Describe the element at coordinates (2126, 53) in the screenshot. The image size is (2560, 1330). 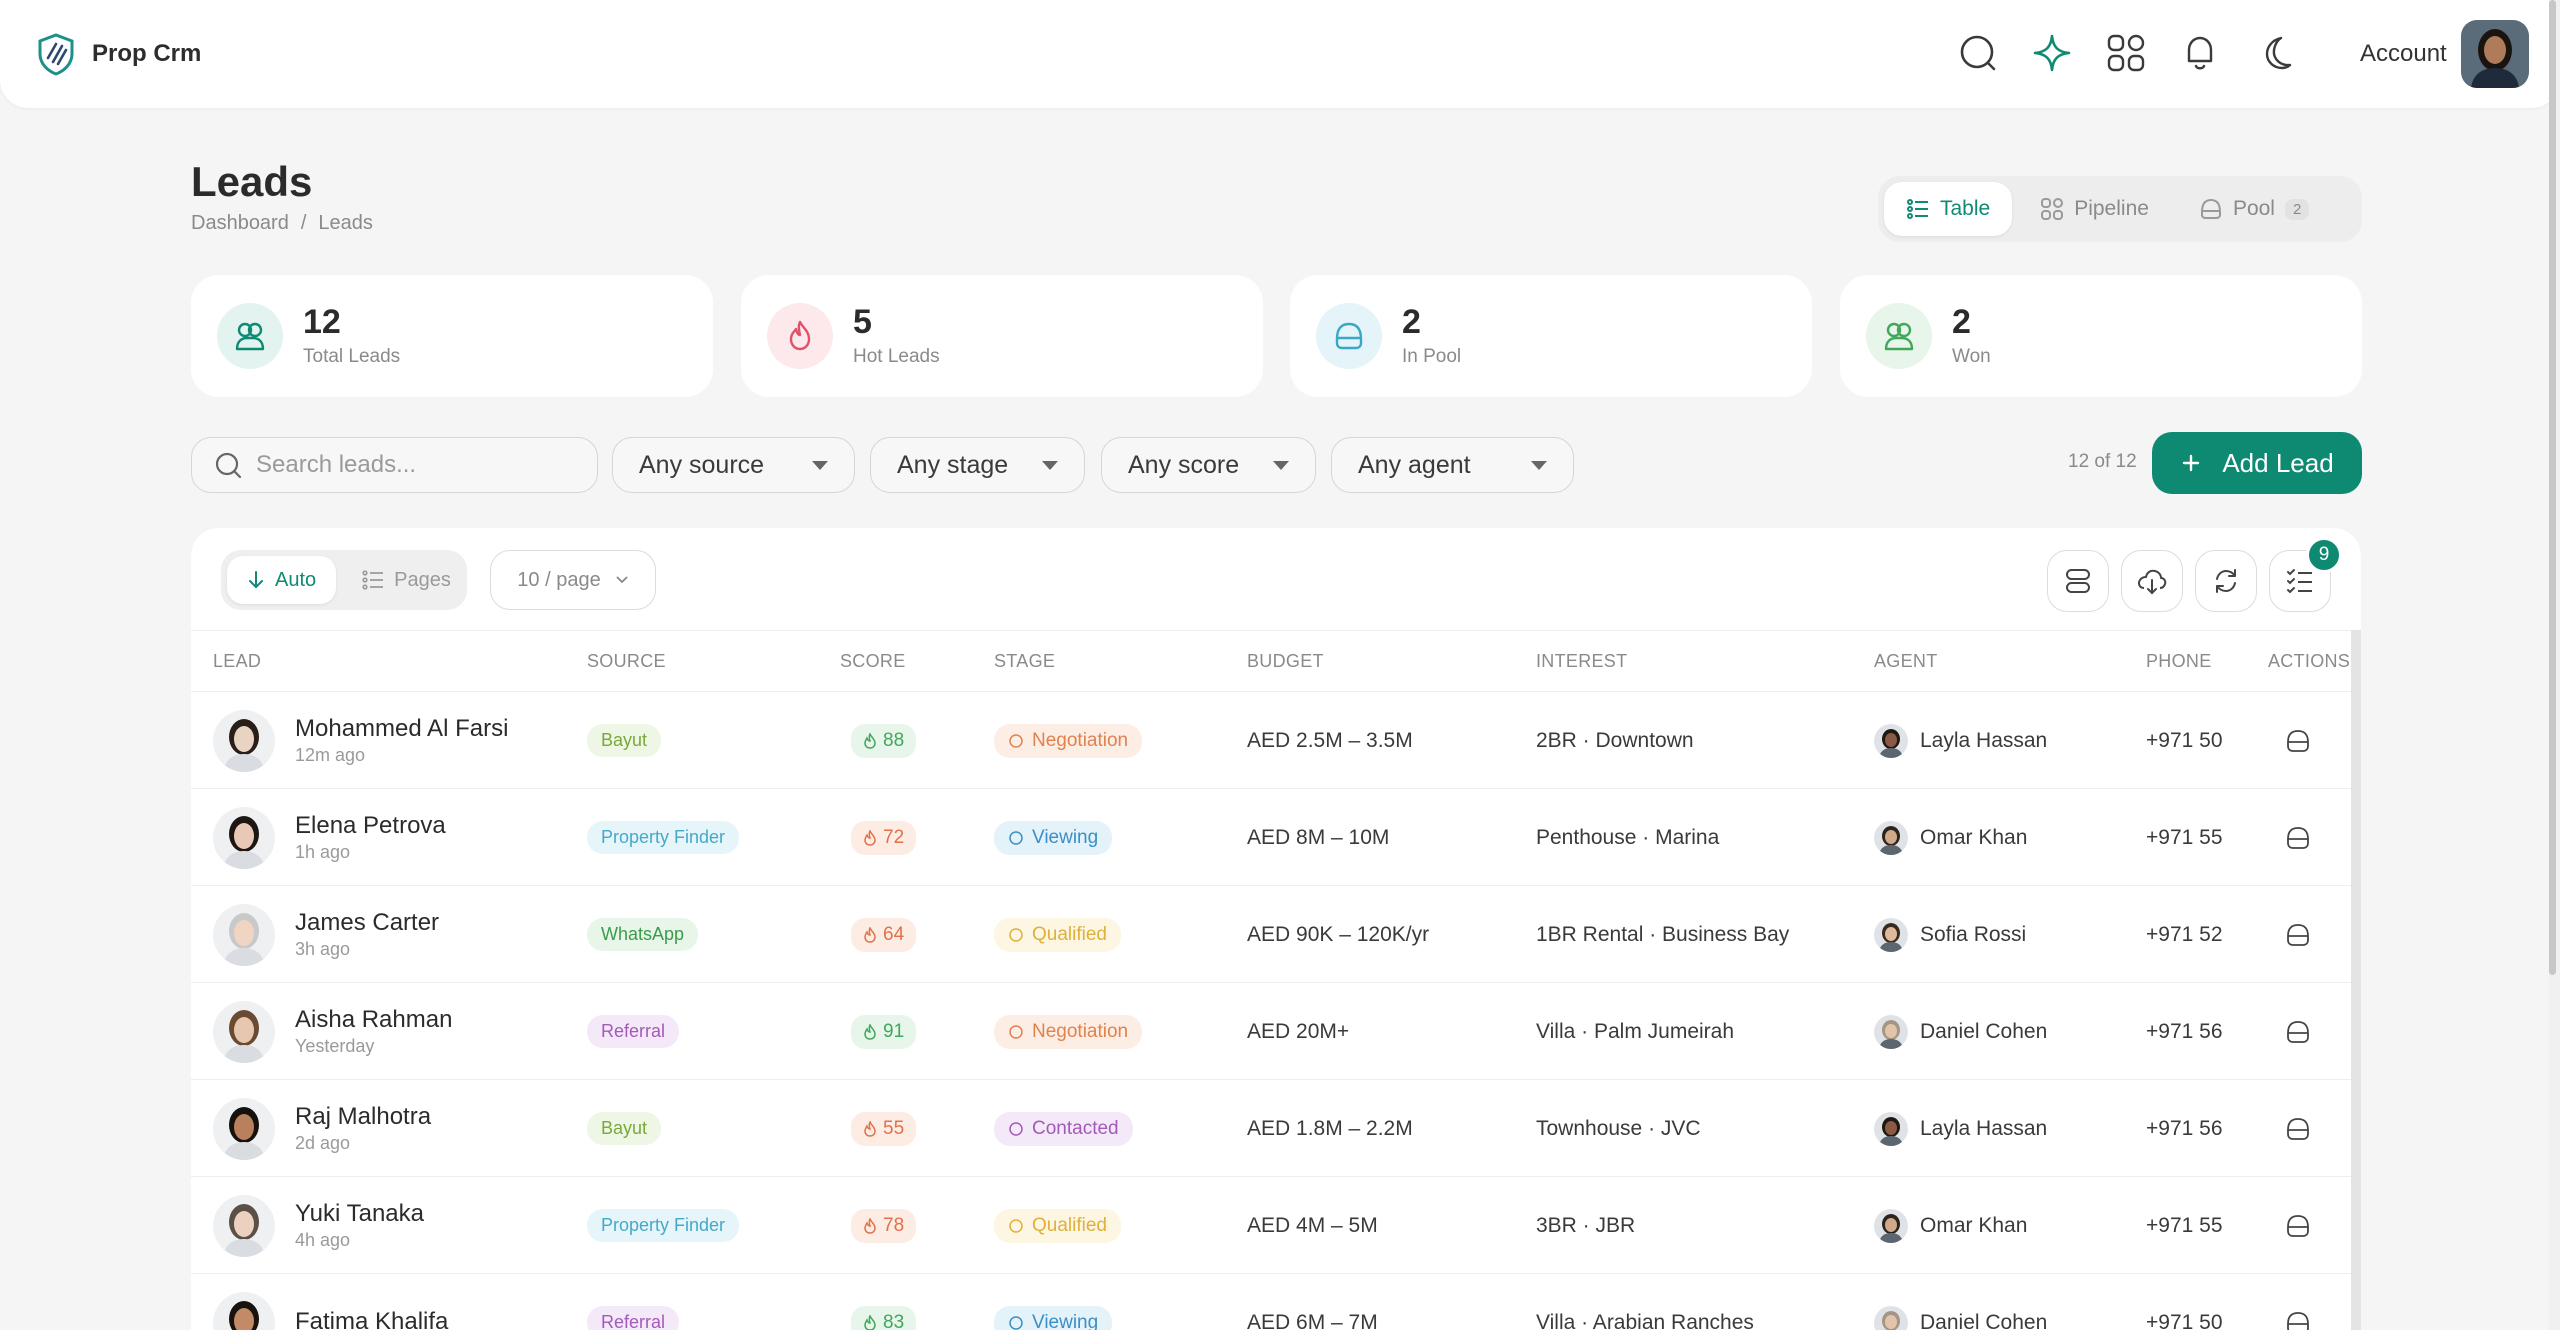
I see `apps-grid-icon` at that location.